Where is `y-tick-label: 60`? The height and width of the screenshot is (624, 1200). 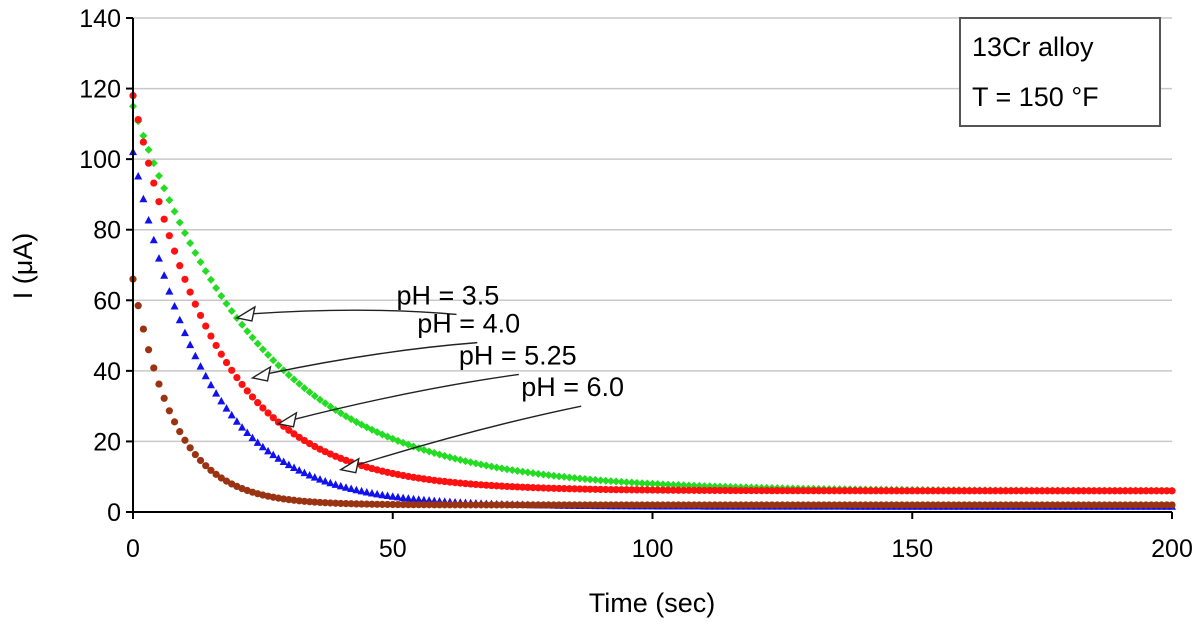 y-tick-label: 60 is located at coordinates (107, 301).